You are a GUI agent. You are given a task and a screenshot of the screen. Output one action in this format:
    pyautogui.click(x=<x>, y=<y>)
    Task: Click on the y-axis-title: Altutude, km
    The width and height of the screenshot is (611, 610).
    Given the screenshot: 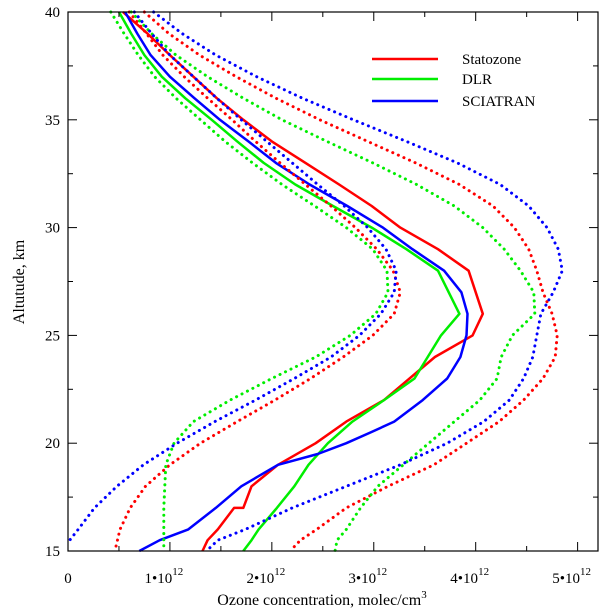 What is the action you would take?
    pyautogui.click(x=19, y=281)
    